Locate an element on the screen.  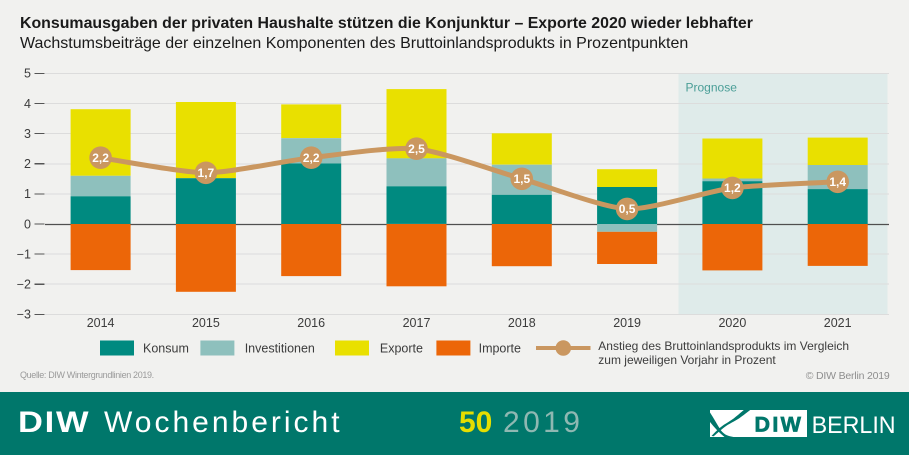
svg-text: 2020 is located at coordinates (732, 323).